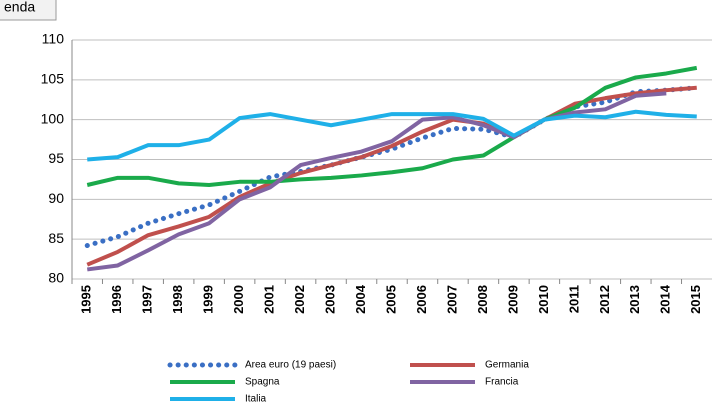 The image size is (713, 403). What do you see at coordinates (392, 135) in the screenshot?
I see `series-line` at bounding box center [392, 135].